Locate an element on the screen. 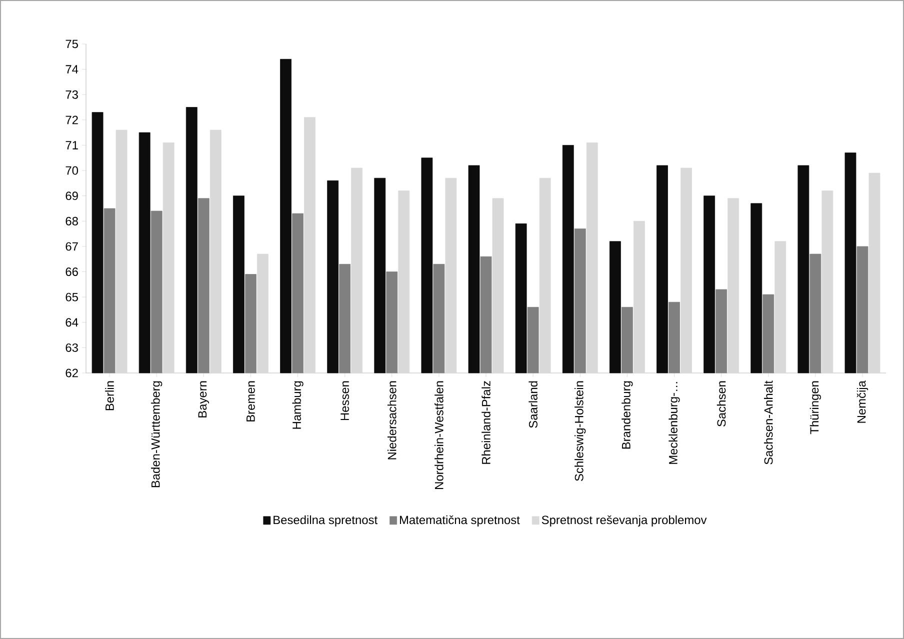 This screenshot has width=904, height=639. x-tick-label: Saarland is located at coordinates (533, 404).